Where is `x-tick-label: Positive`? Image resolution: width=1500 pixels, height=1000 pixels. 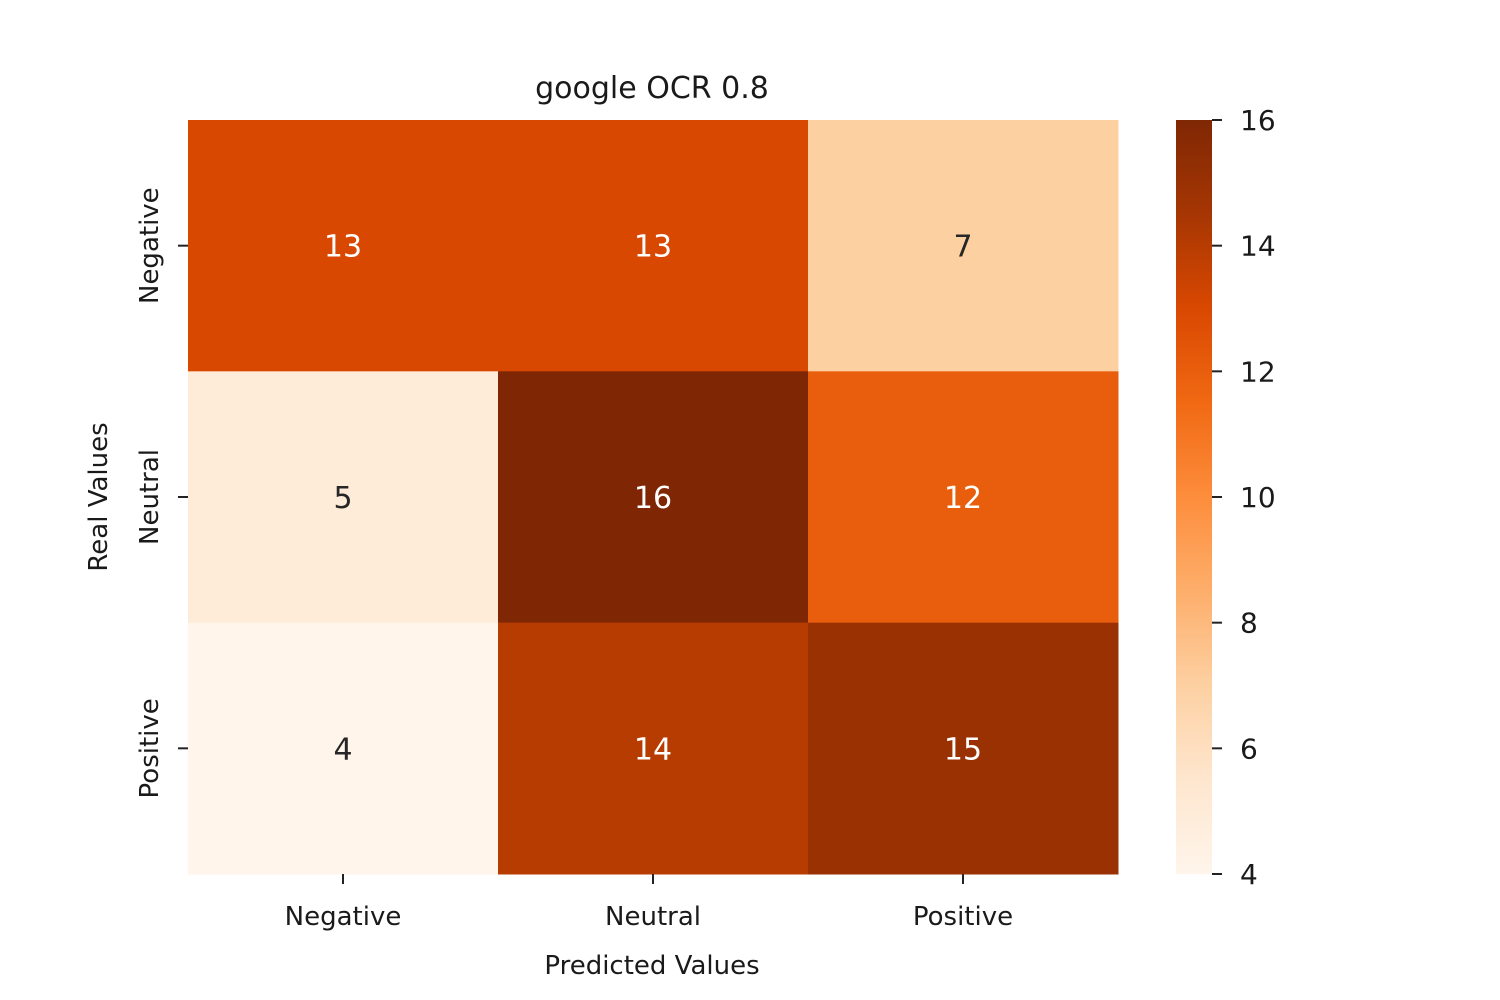 x-tick-label: Positive is located at coordinates (963, 917).